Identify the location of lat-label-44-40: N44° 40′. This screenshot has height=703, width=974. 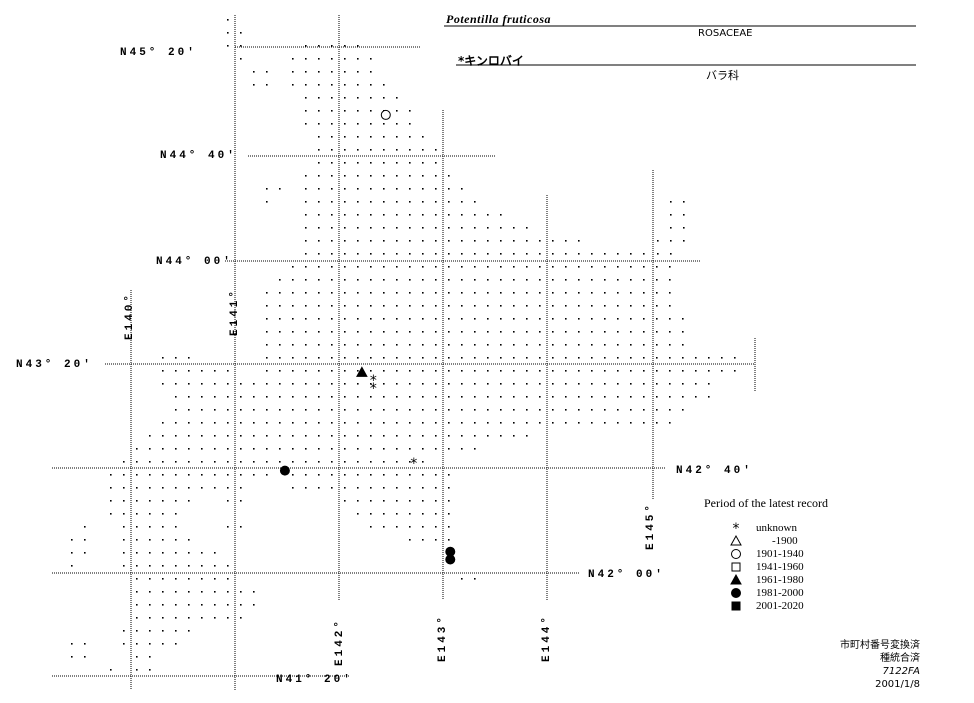
(198, 156).